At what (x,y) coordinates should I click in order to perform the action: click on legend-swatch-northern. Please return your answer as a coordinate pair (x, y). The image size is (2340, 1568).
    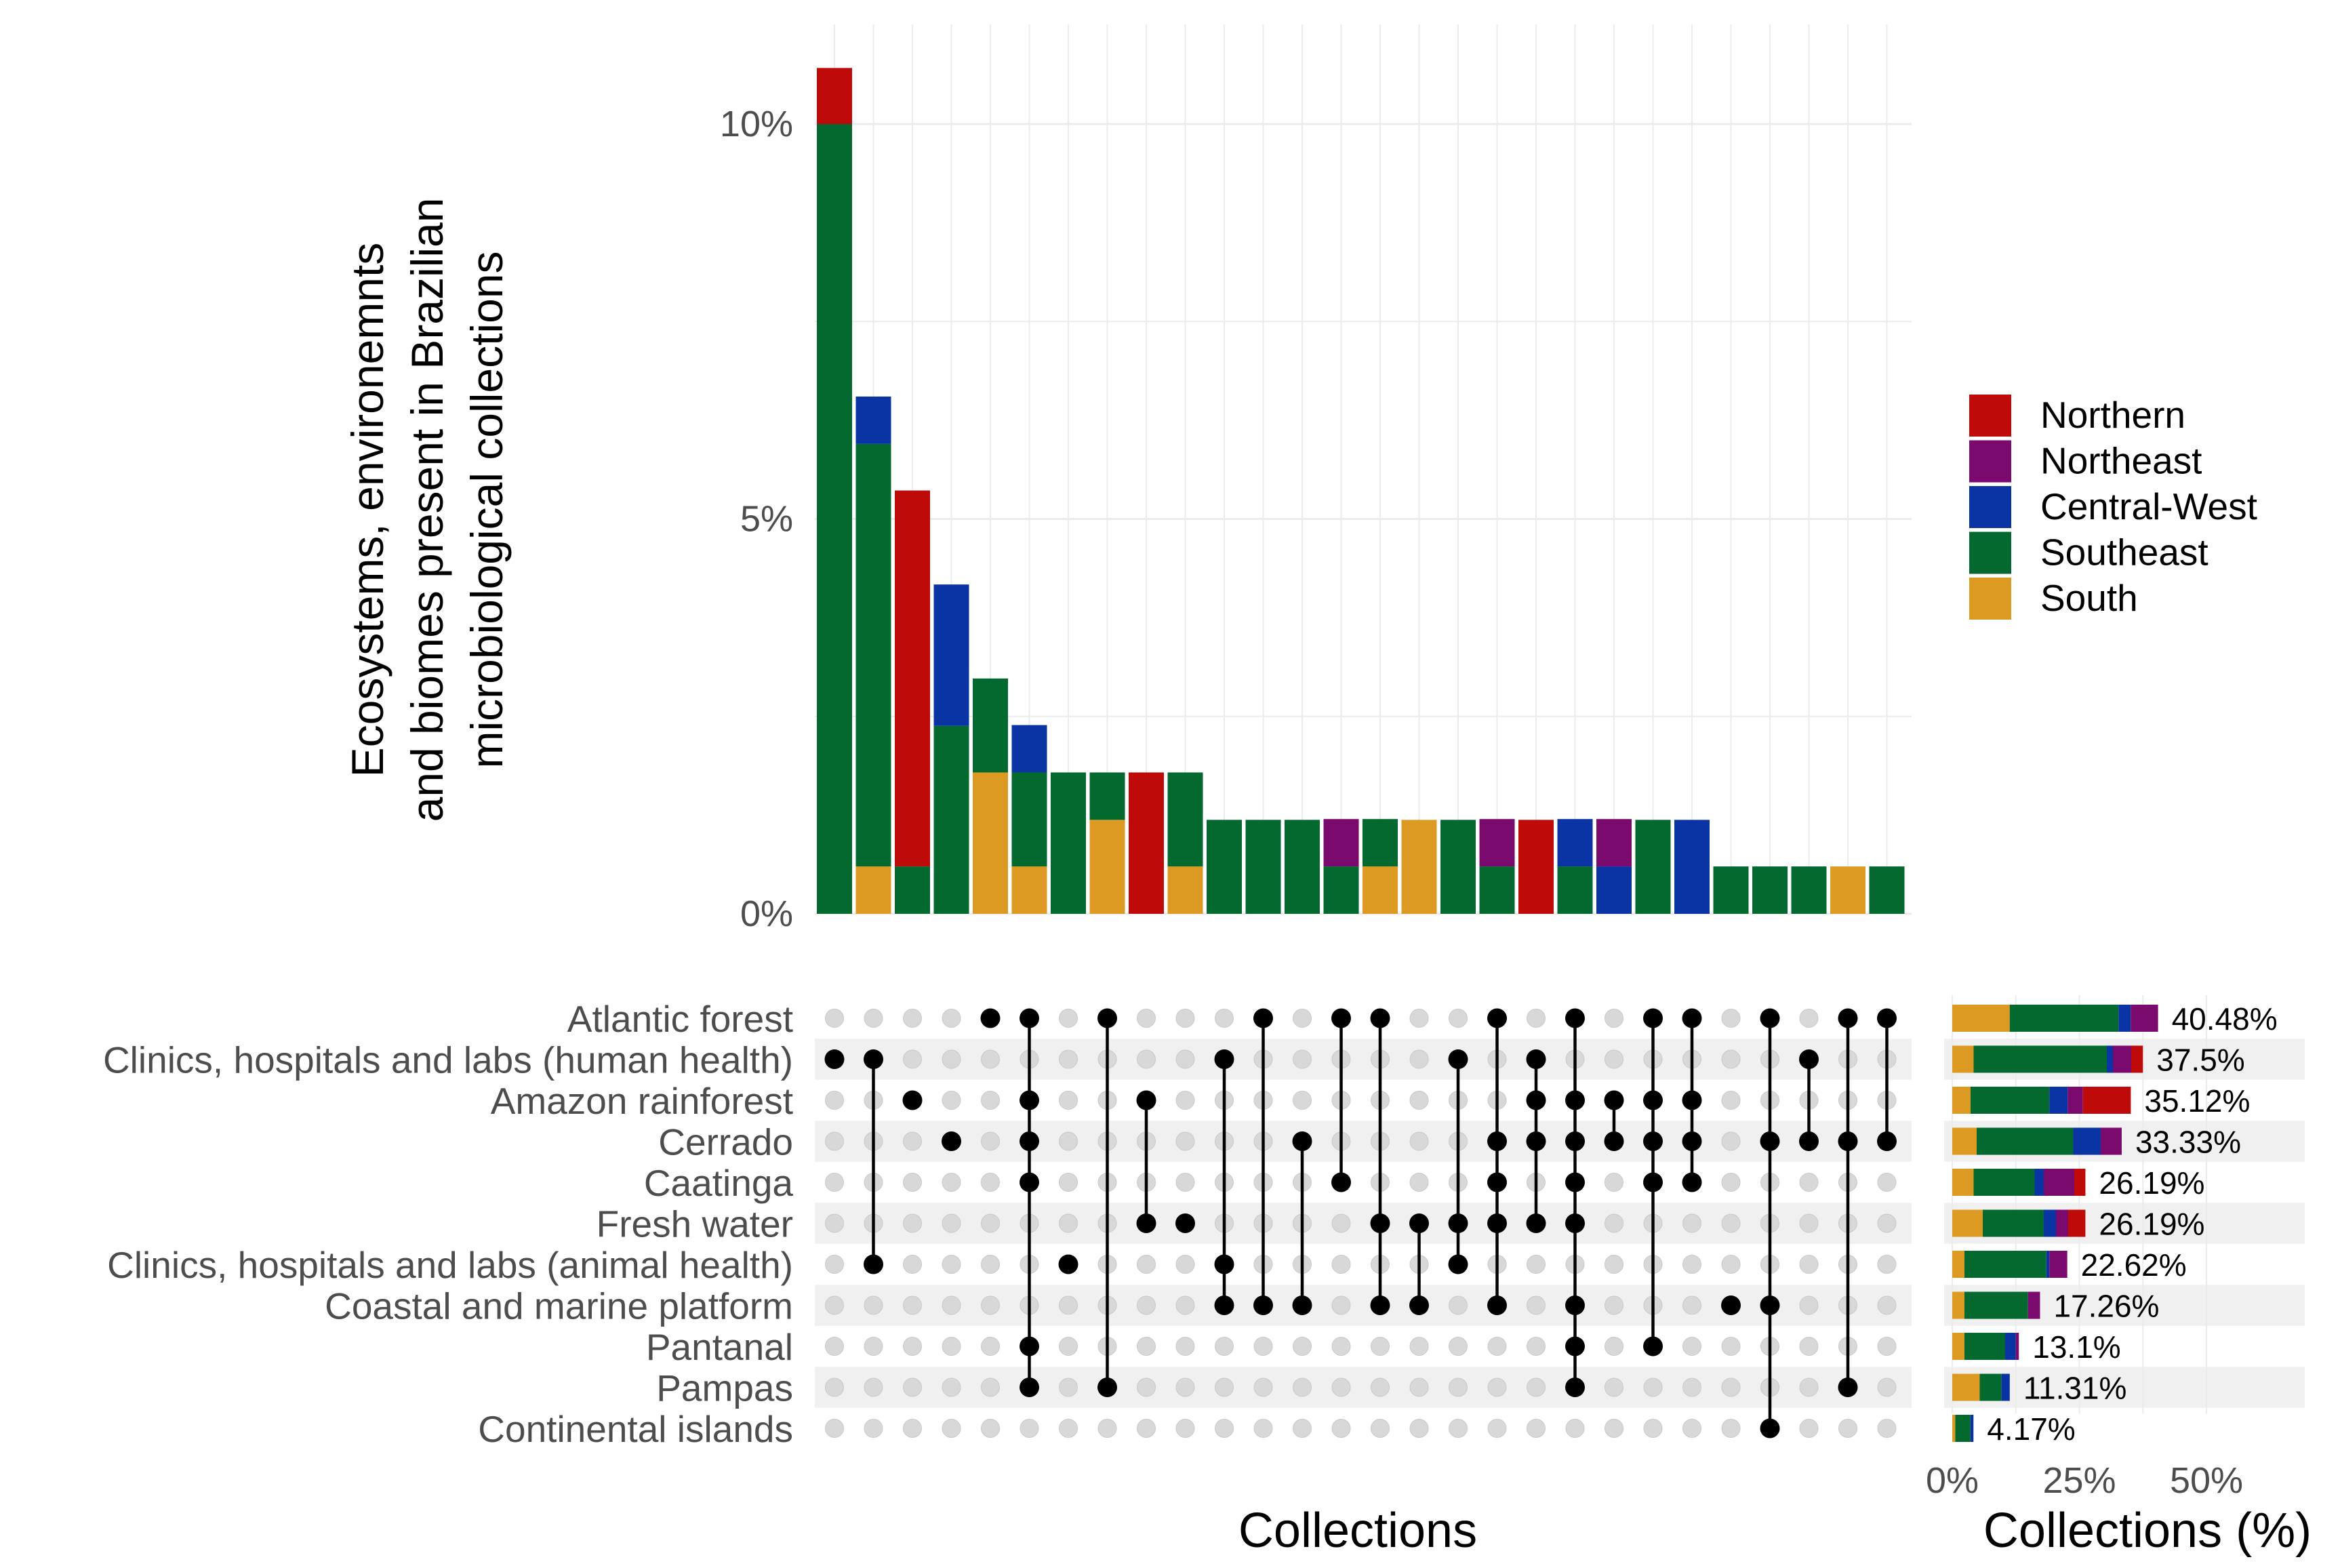
    Looking at the image, I should click on (1990, 416).